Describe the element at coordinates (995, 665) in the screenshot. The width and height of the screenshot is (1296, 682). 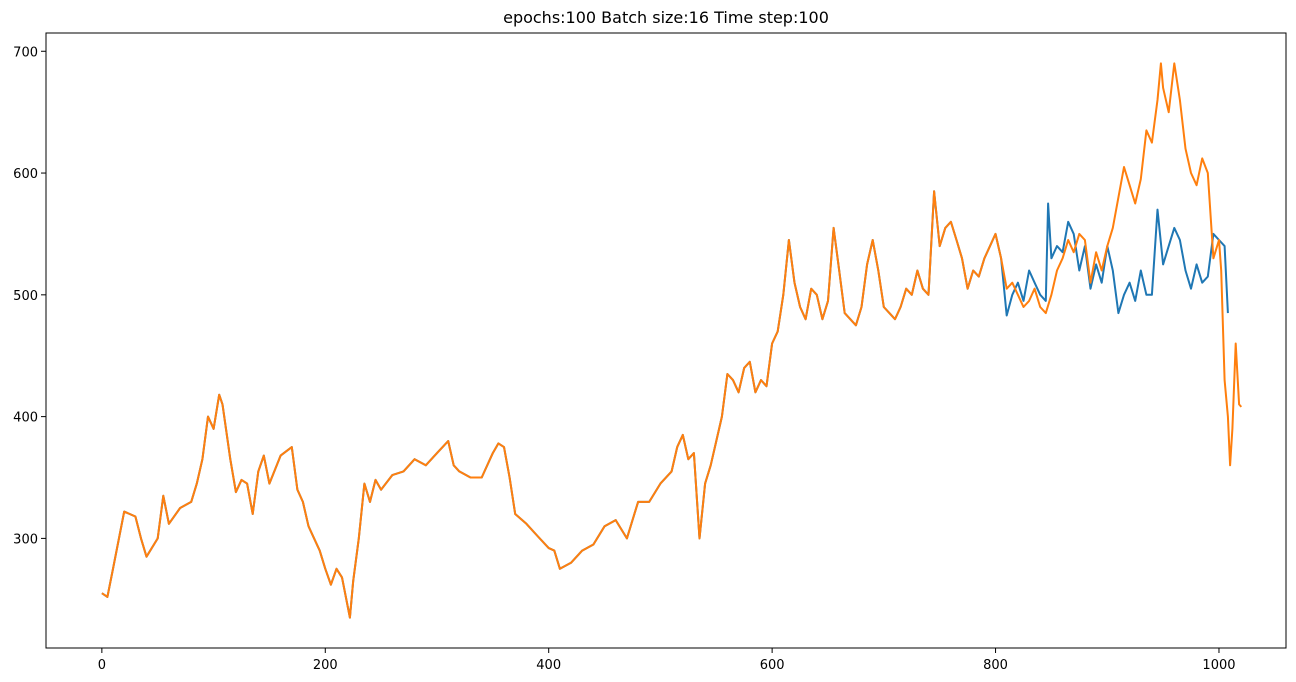
I see `x-tick-label: 800` at that location.